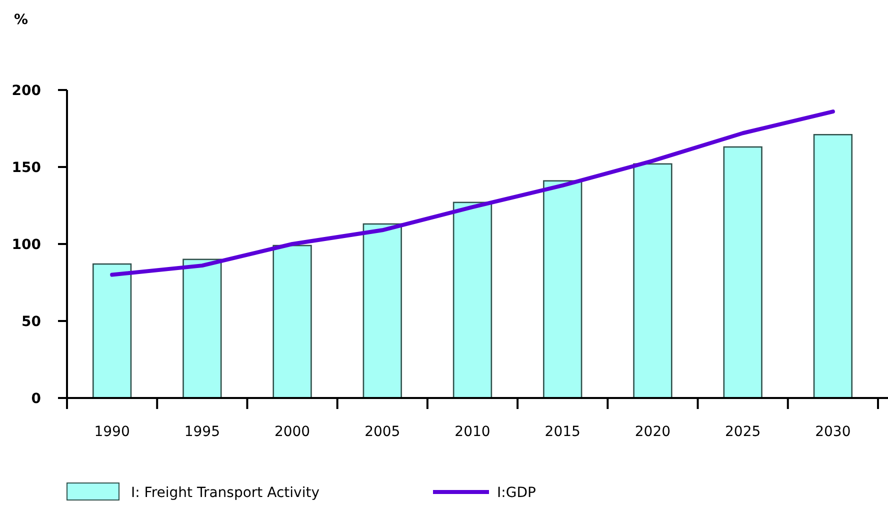 The image size is (888, 507). I want to click on x-tick-label: 2020, so click(652, 432).